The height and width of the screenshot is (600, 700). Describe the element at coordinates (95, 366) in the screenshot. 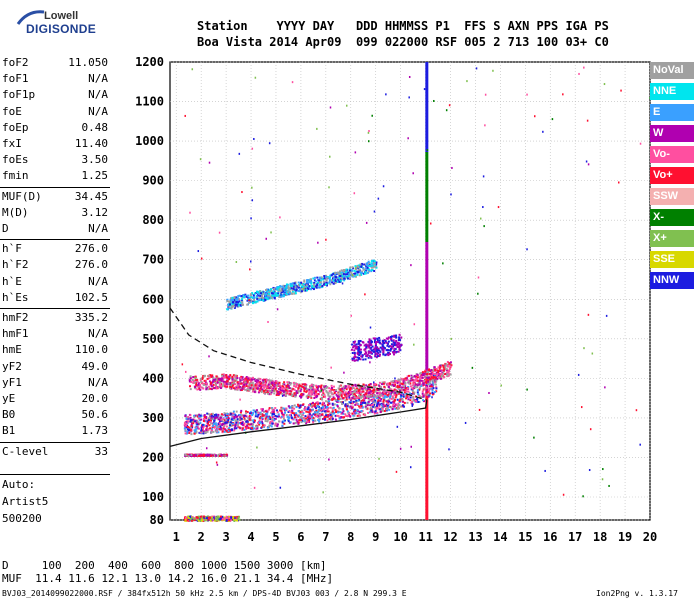

I see `param-value: 49.0` at that location.